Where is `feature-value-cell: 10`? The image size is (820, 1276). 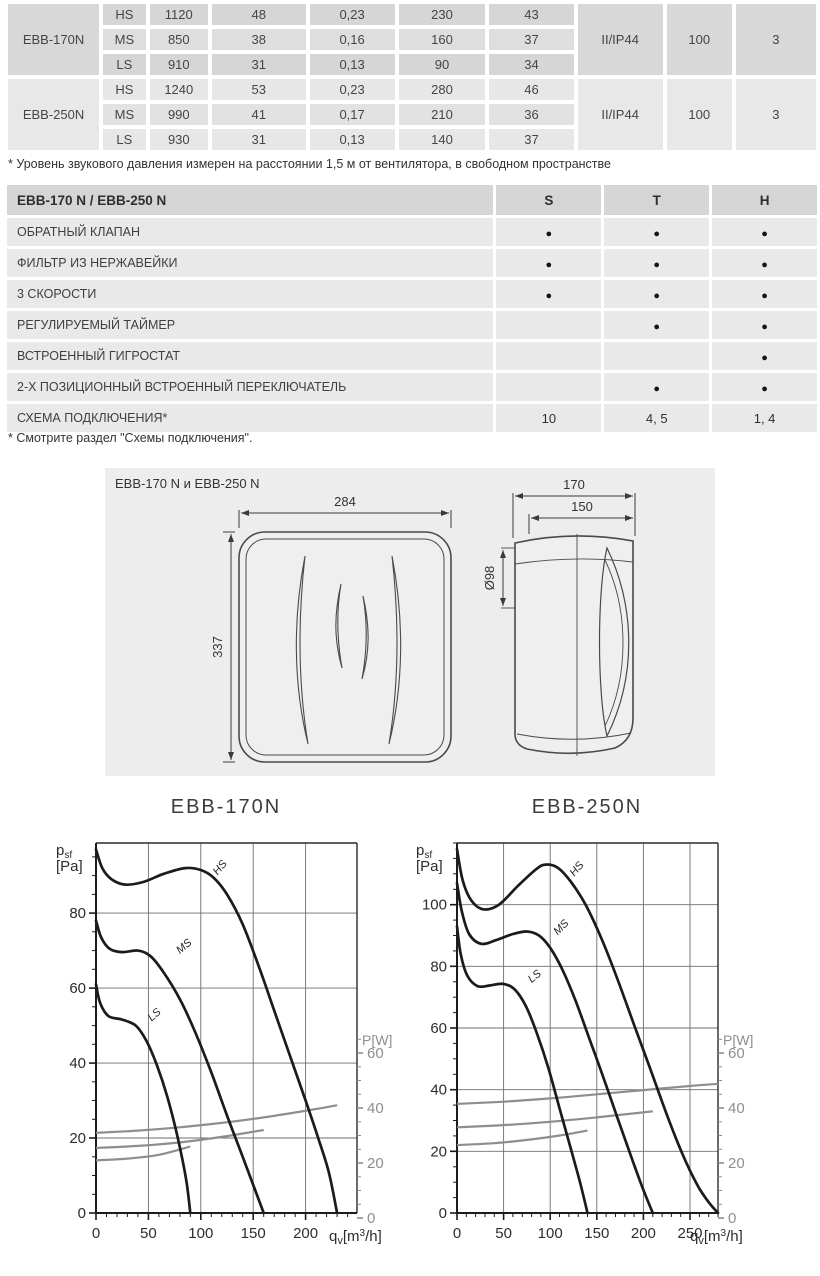 feature-value-cell: 10 is located at coordinates (549, 418).